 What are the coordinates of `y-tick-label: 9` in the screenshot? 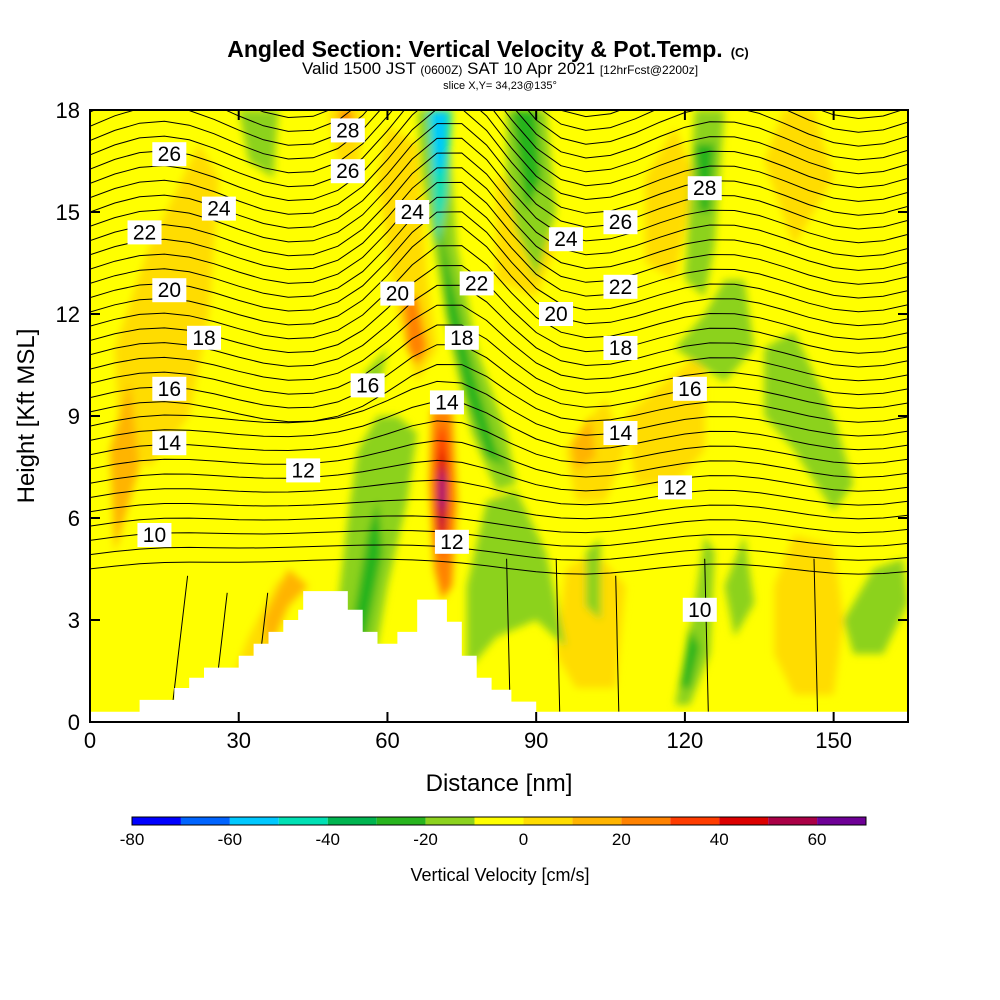 It's located at (74, 416).